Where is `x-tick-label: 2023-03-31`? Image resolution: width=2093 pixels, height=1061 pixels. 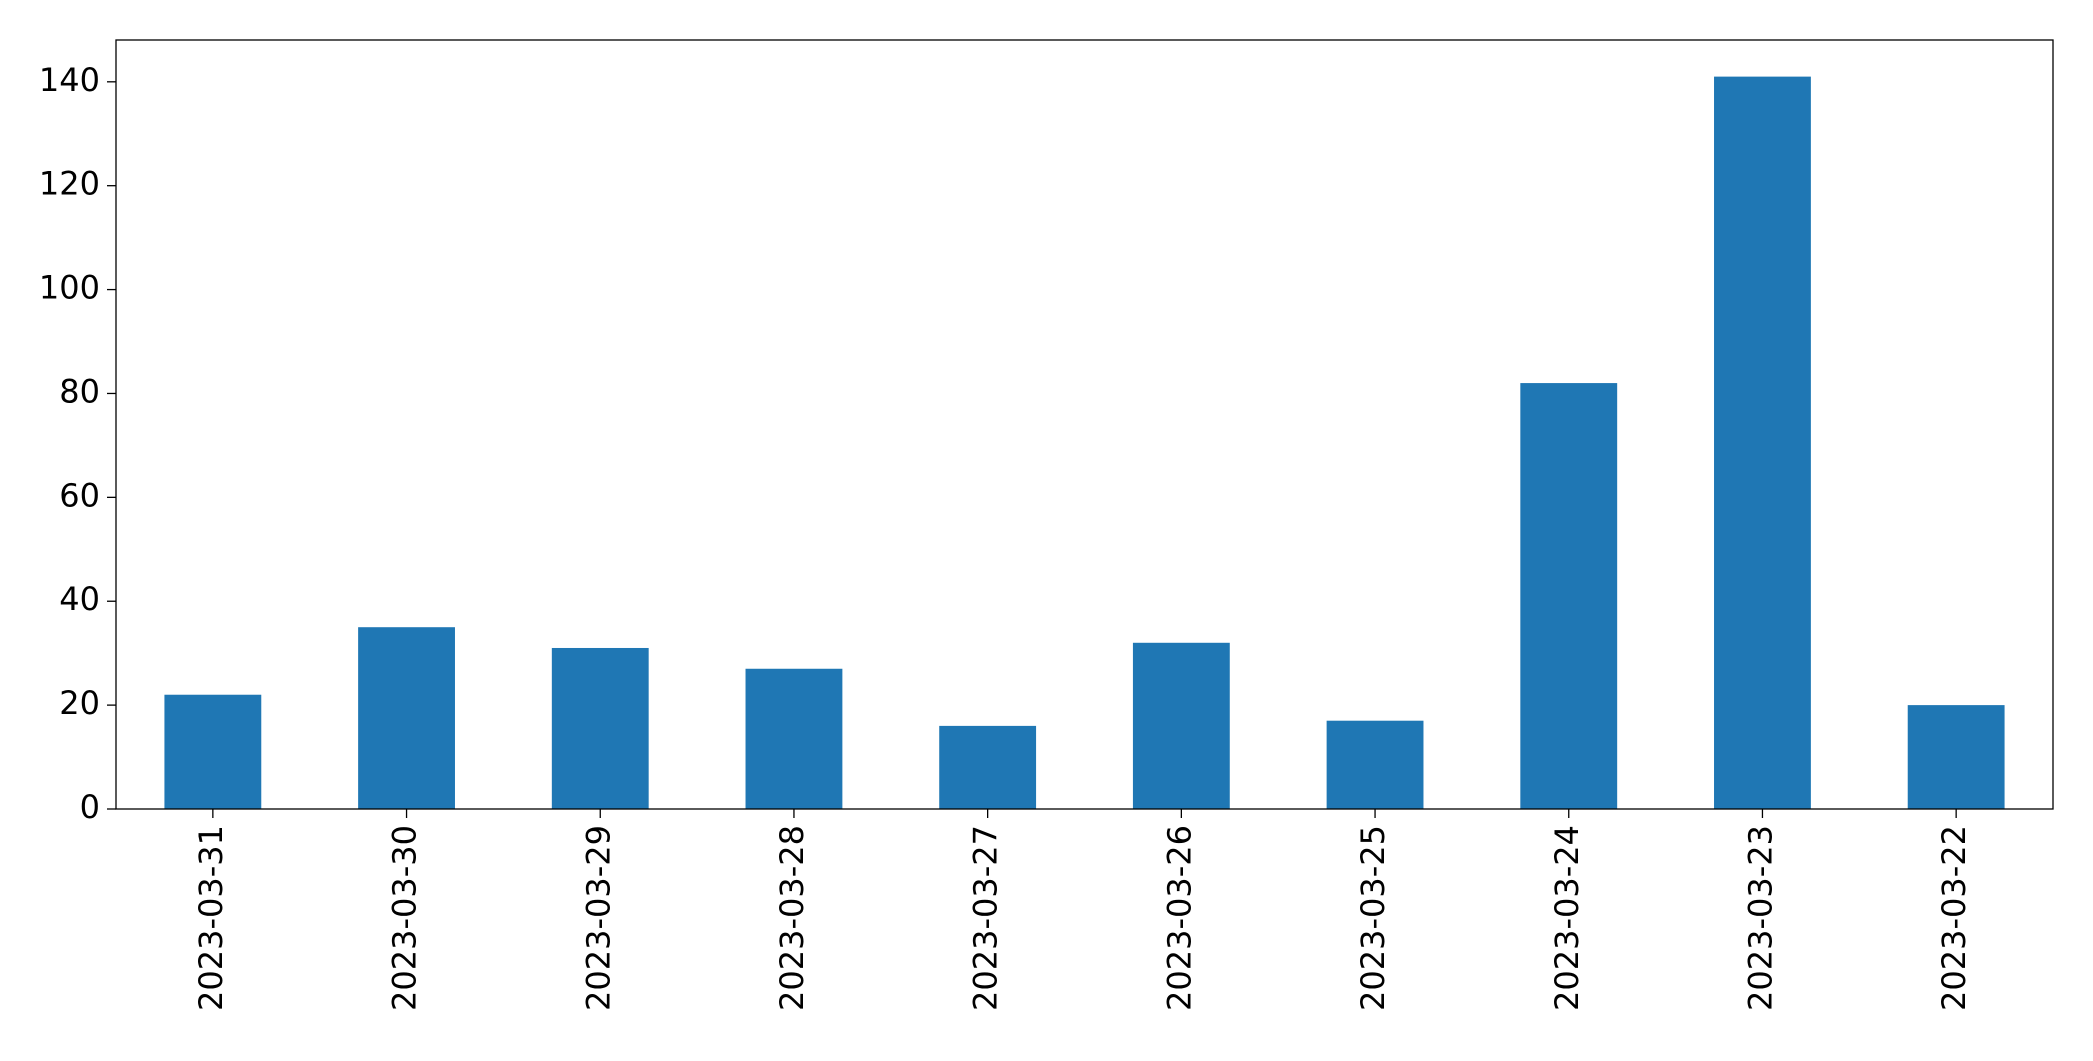
x-tick-label: 2023-03-31 is located at coordinates (211, 918).